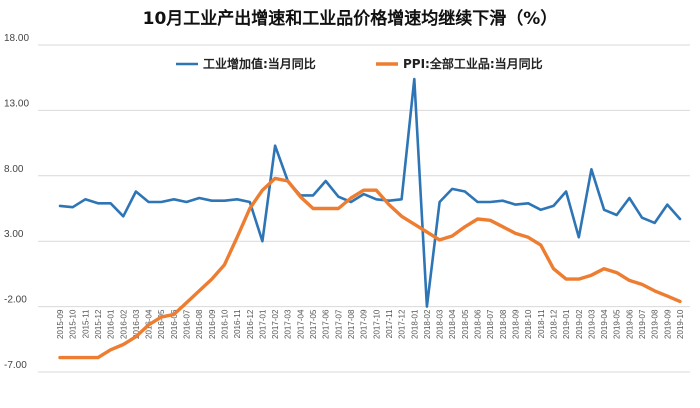  Describe the element at coordinates (427, 324) in the screenshot. I see `x-tick-label: 2018-02` at that location.